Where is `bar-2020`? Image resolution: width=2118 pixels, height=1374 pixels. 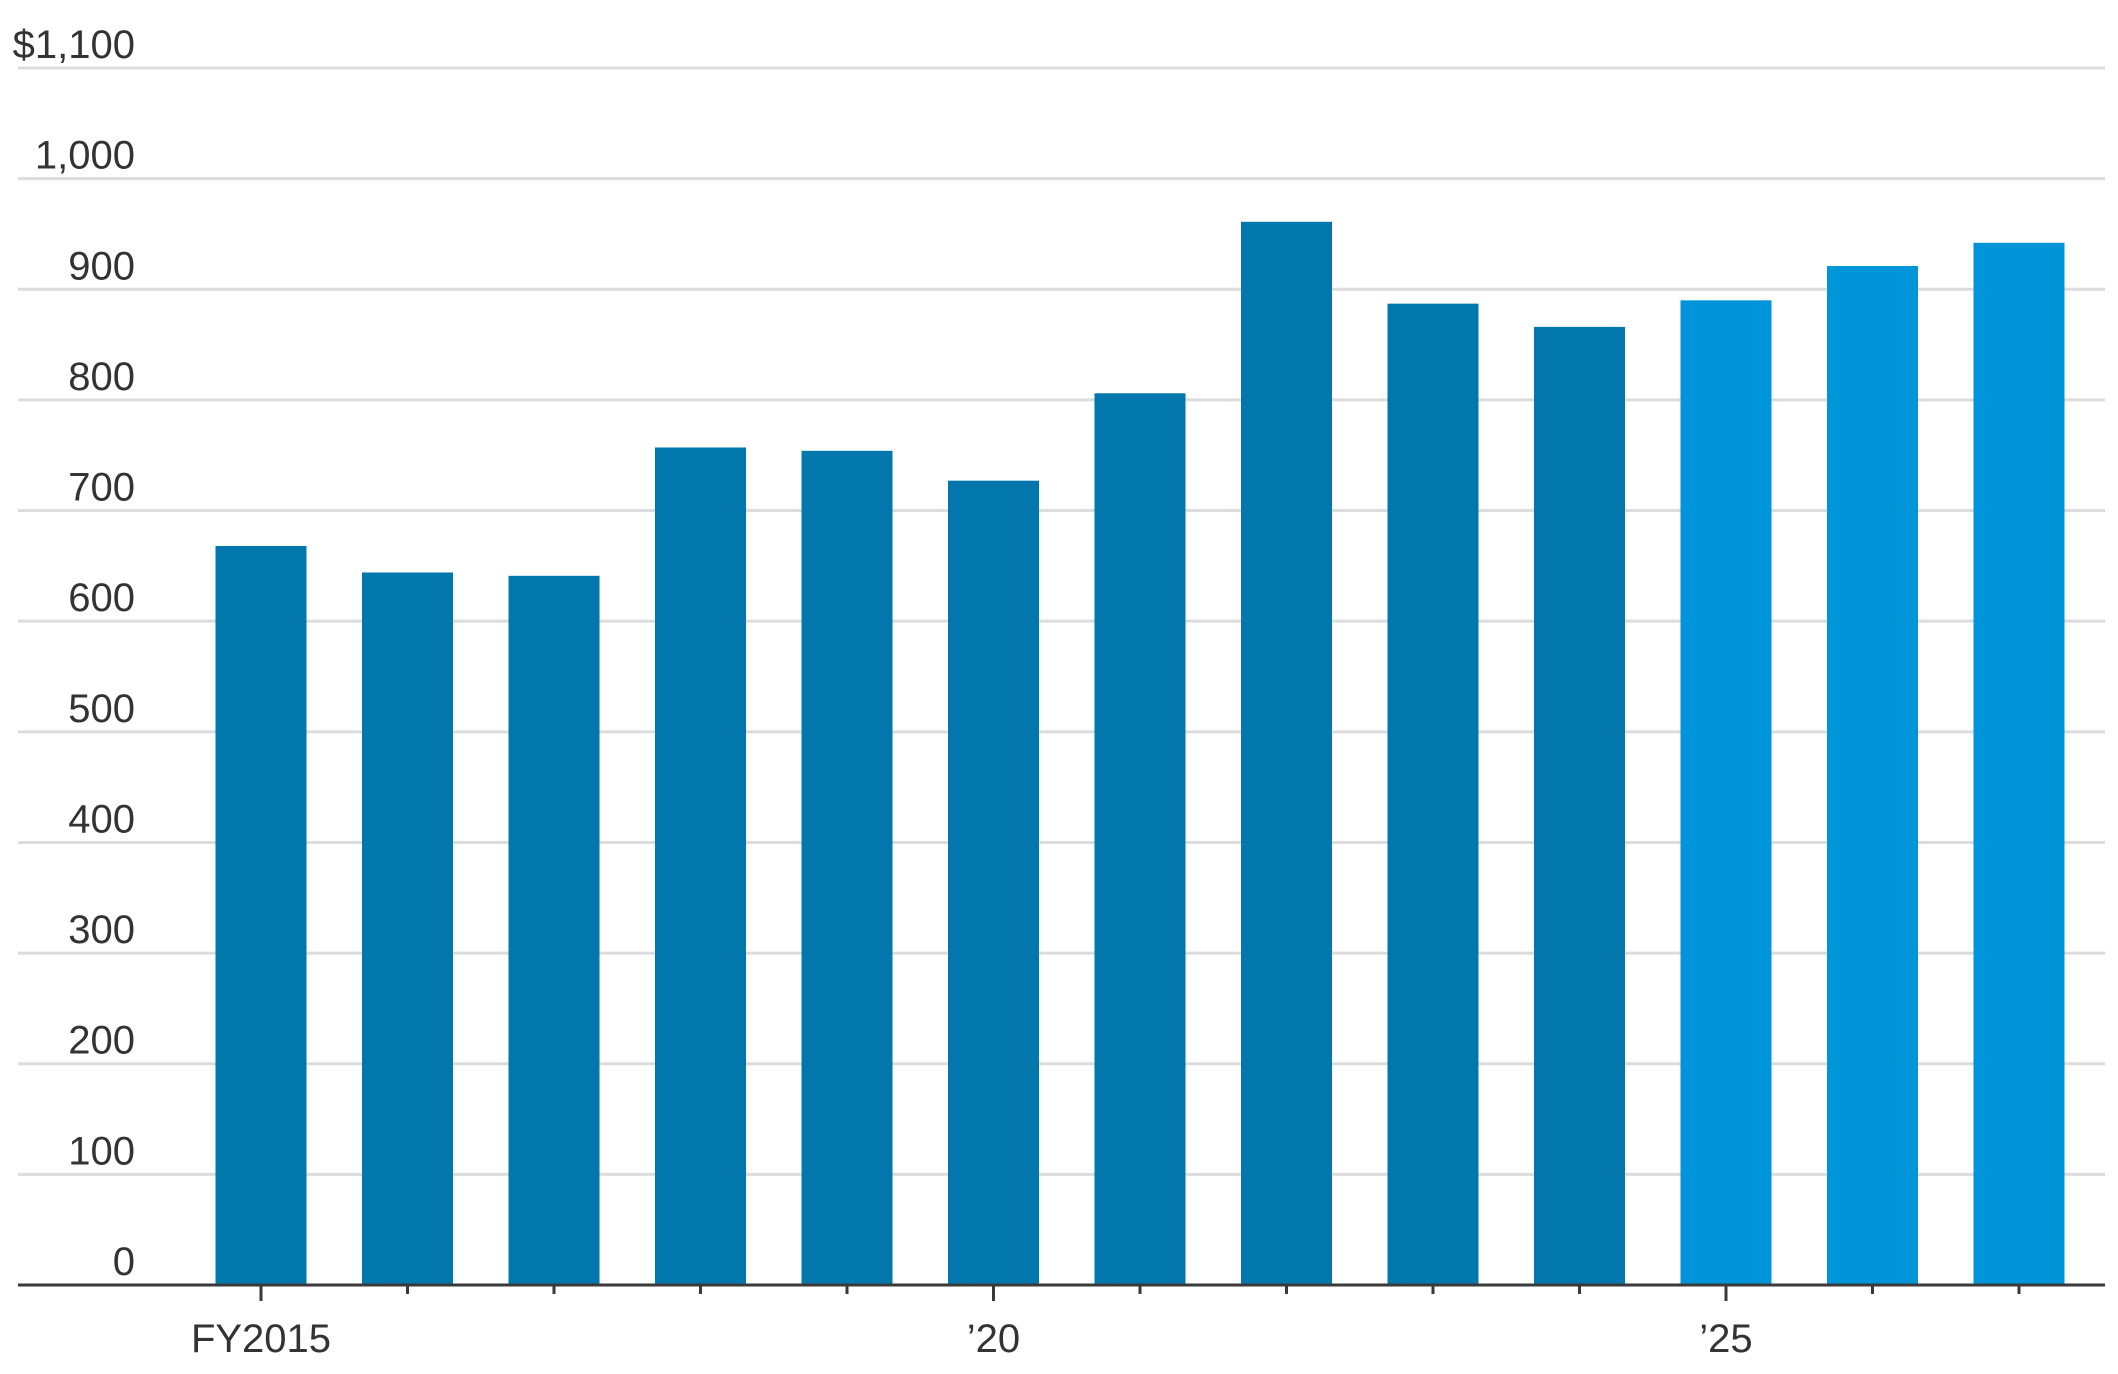
bar-2020 is located at coordinates (993, 882).